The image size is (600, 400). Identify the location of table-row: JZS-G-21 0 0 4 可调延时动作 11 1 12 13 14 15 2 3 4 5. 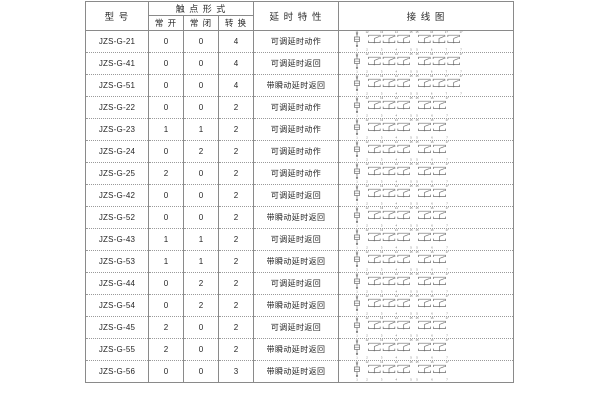
(299, 41).